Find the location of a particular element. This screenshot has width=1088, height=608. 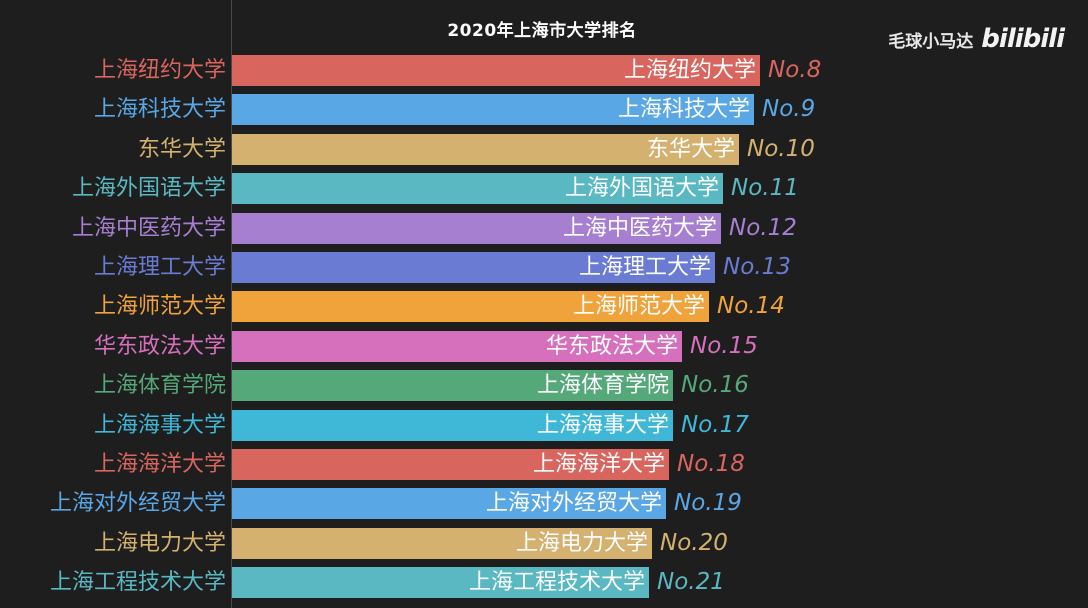

y-axis-line is located at coordinates (231, 304).